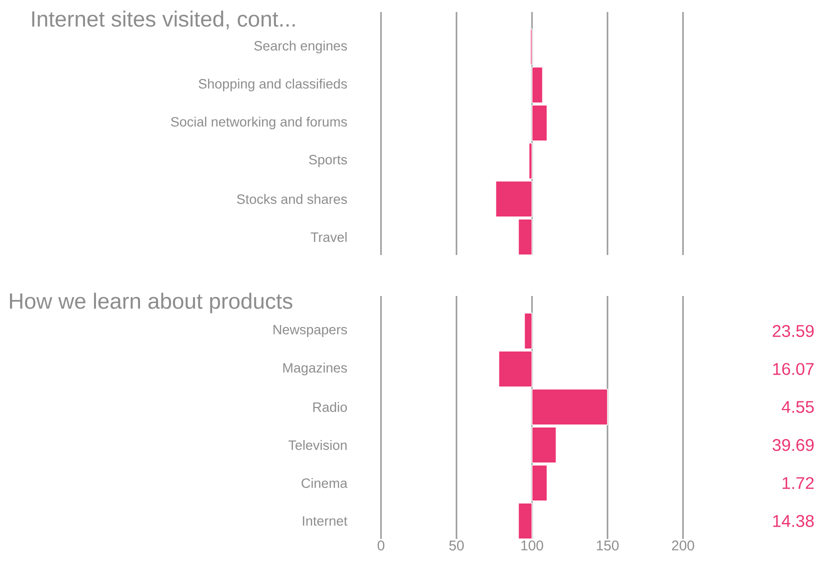 This screenshot has width=840, height=579. Describe the element at coordinates (683, 545) in the screenshot. I see `x-tick-label: 200` at that location.